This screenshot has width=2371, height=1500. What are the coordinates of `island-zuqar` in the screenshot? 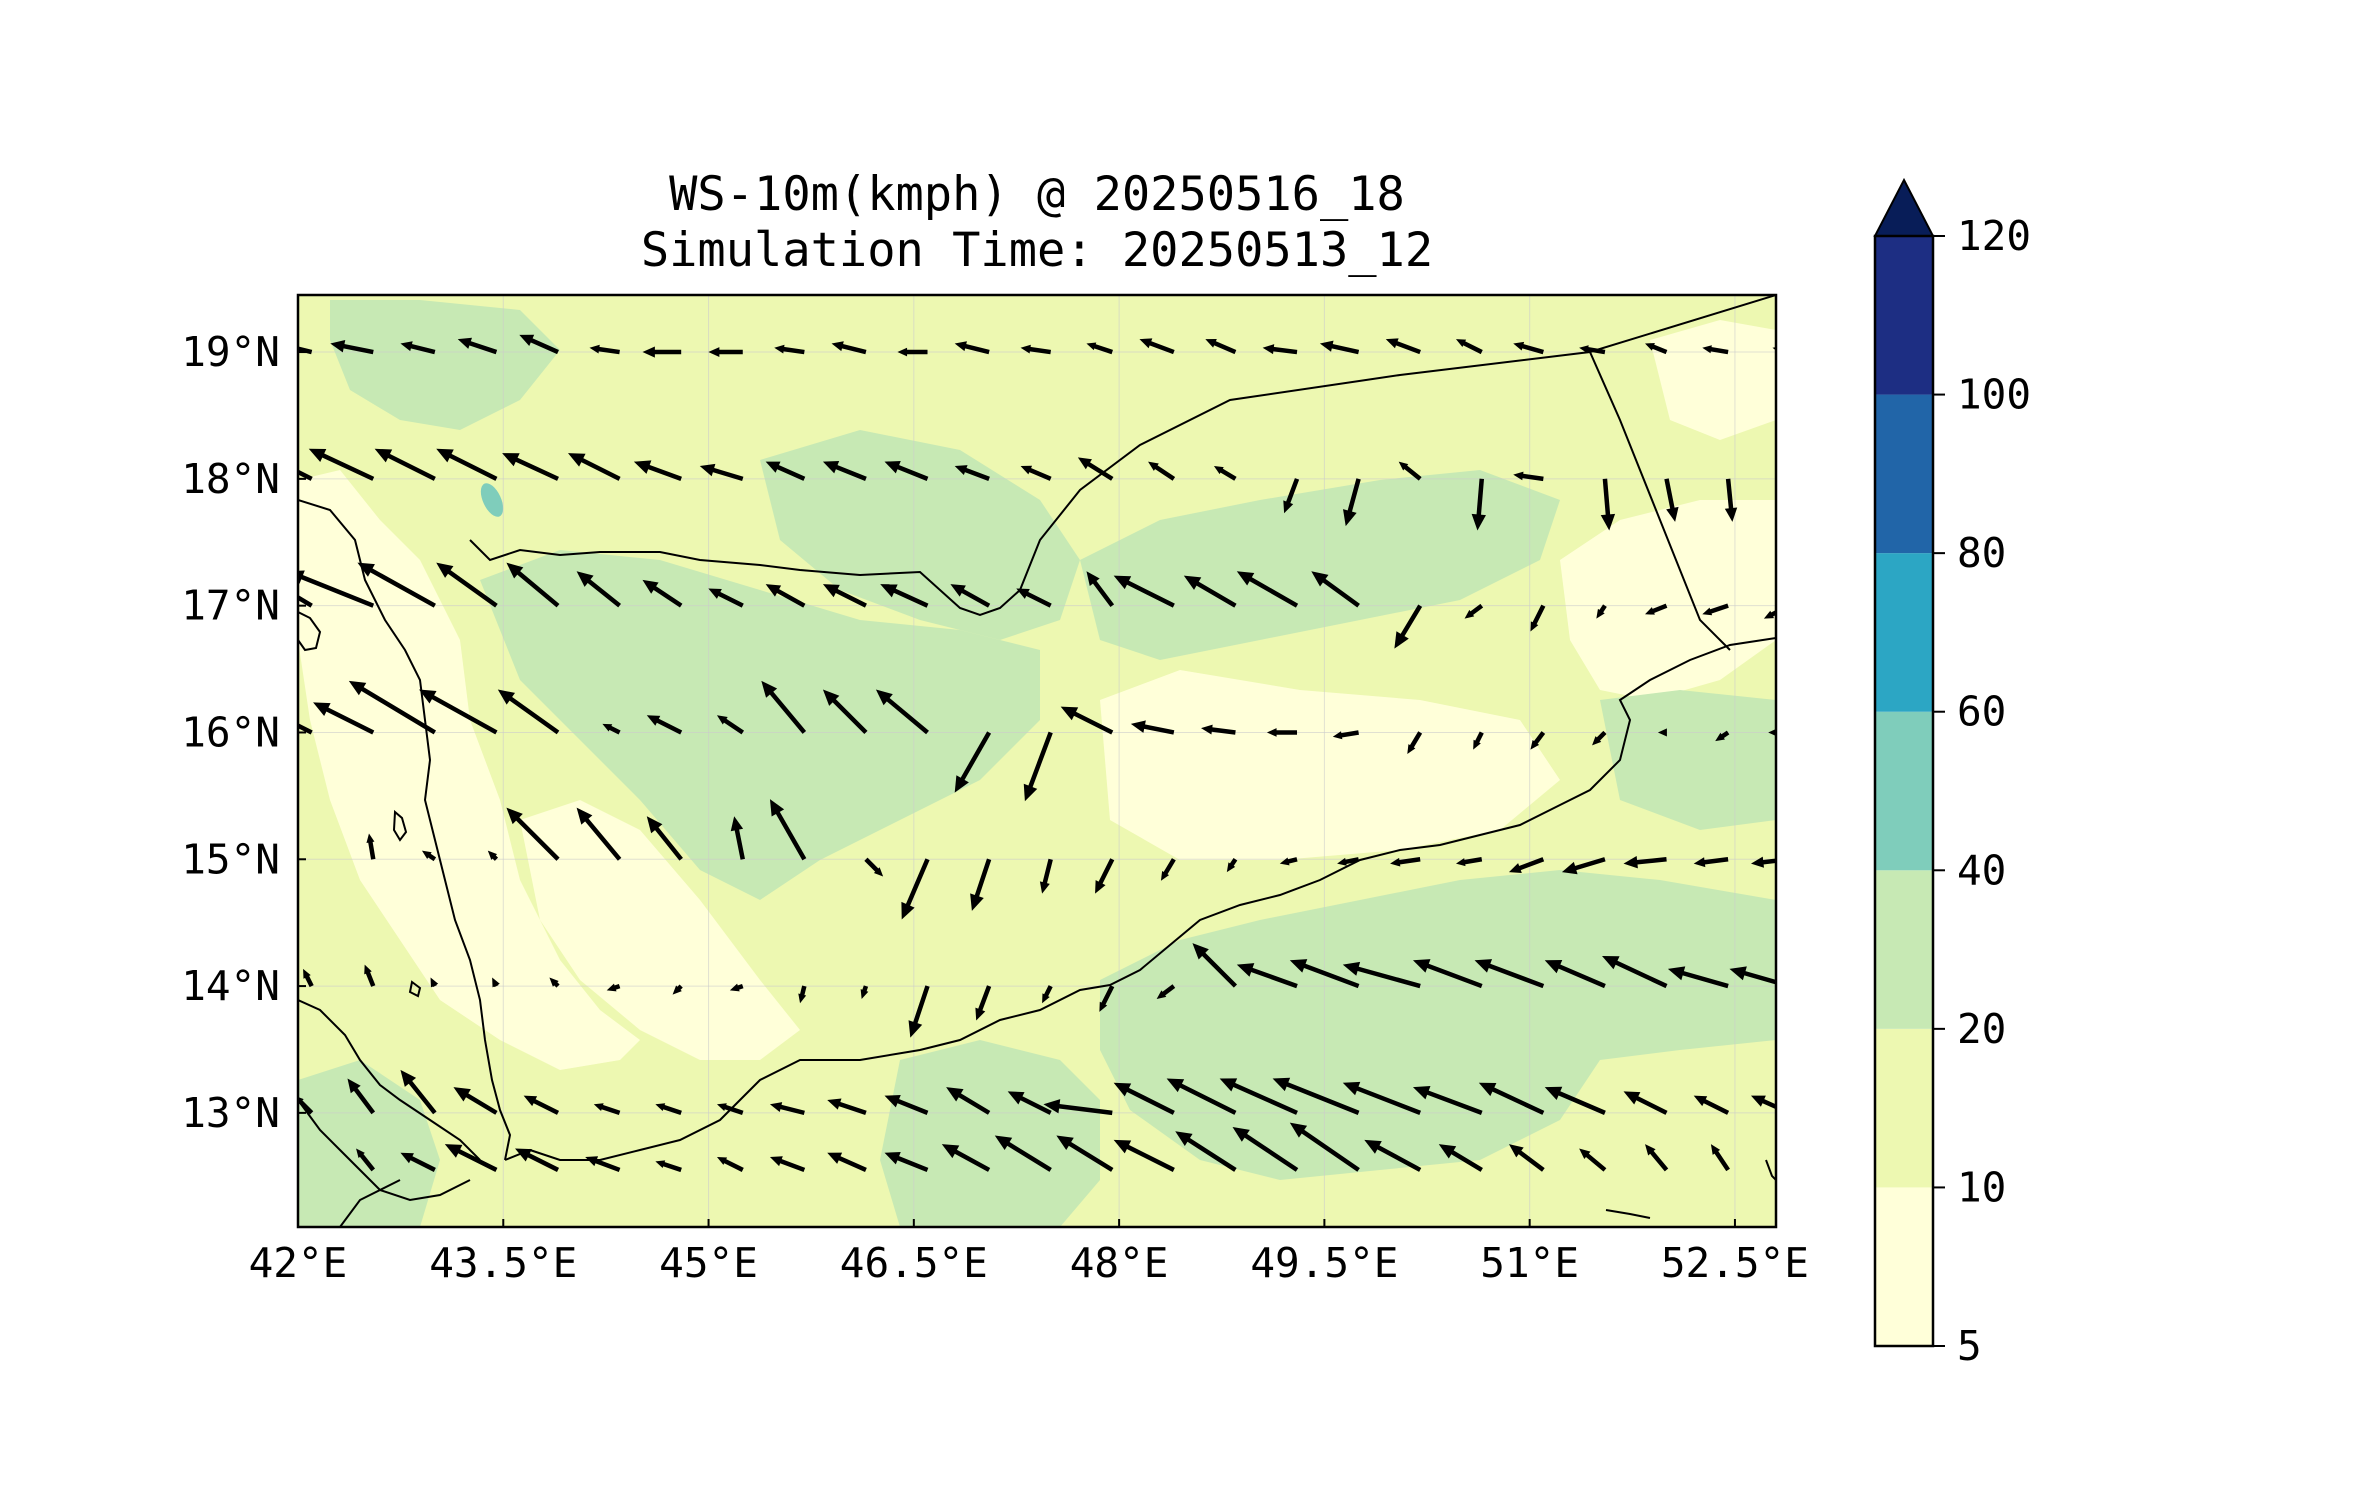 It's located at (415, 989).